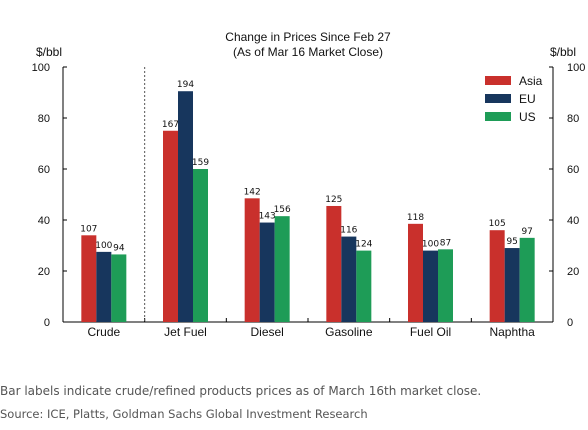 The image size is (588, 430). What do you see at coordinates (348, 231) in the screenshot?
I see `bar-value-label: 116` at bounding box center [348, 231].